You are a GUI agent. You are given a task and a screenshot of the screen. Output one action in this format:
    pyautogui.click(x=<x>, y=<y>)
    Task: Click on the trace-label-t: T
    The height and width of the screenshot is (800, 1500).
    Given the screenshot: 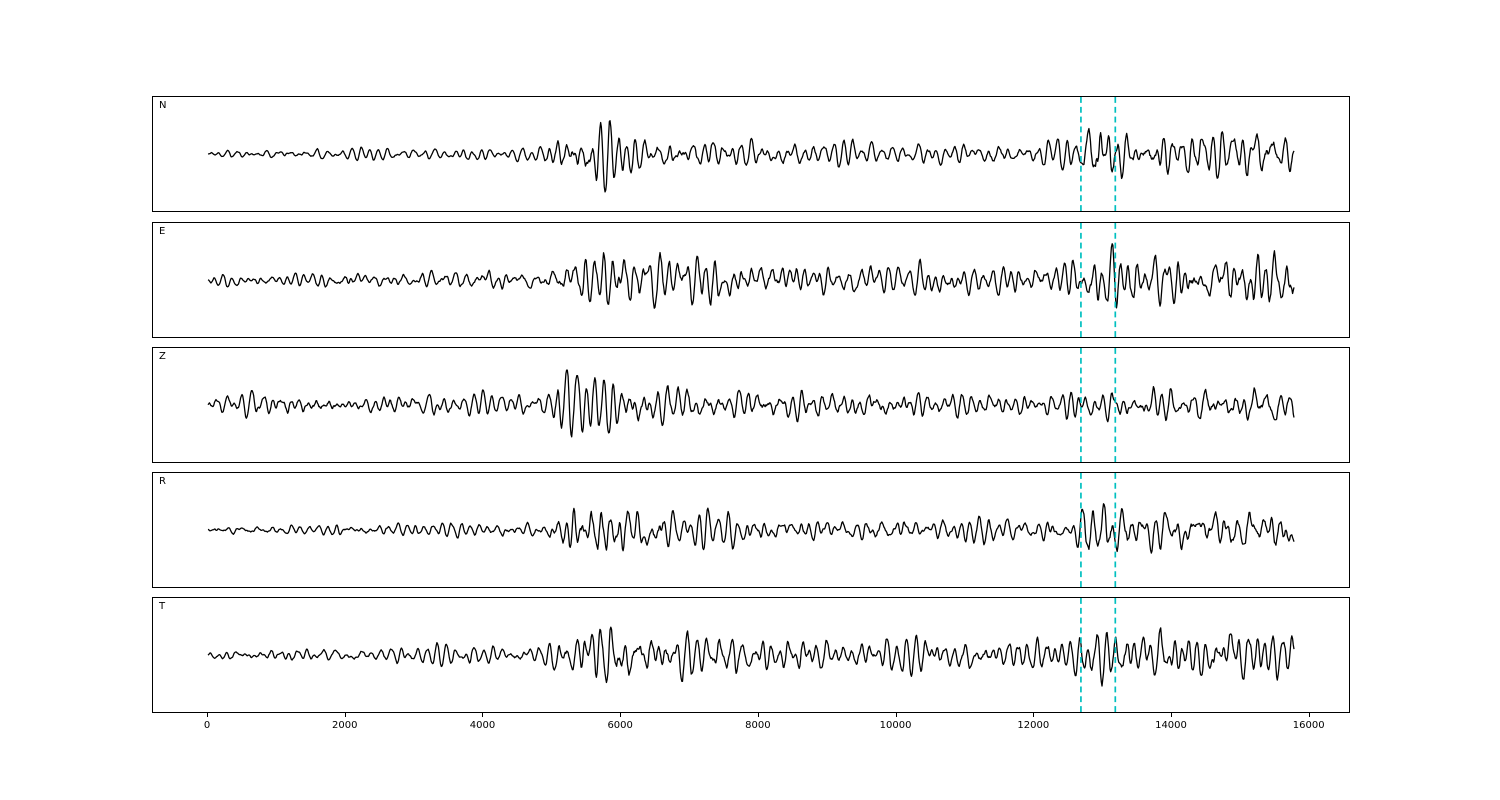 What is the action you would take?
    pyautogui.click(x=162, y=606)
    